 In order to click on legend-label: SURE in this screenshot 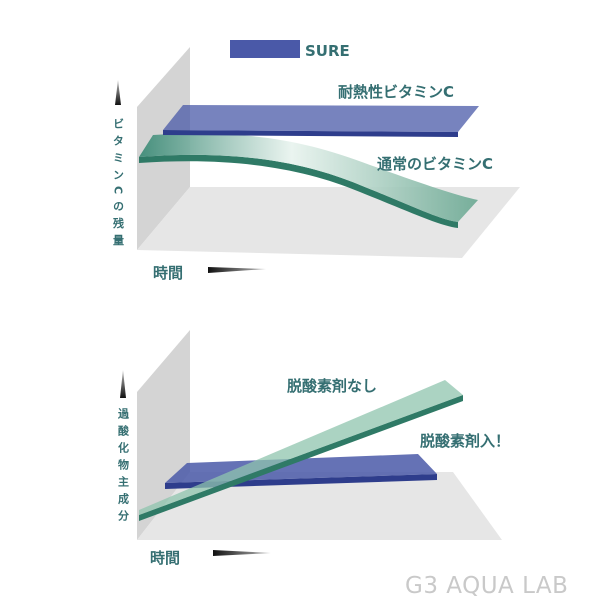, I will do `click(327, 51)`.